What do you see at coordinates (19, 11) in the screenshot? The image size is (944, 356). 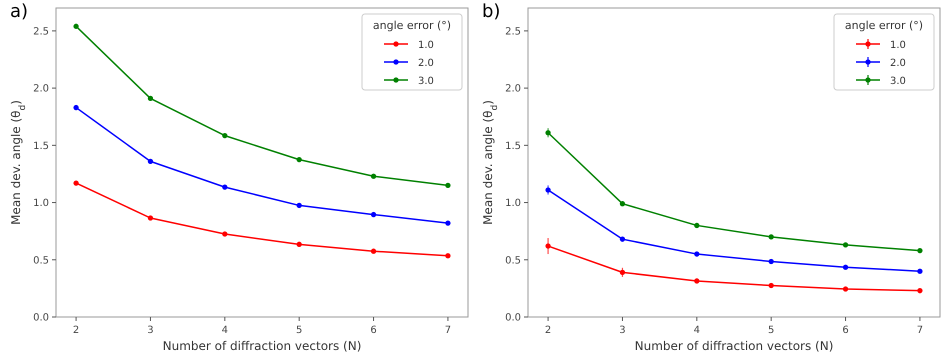 I see `text: a)` at bounding box center [19, 11].